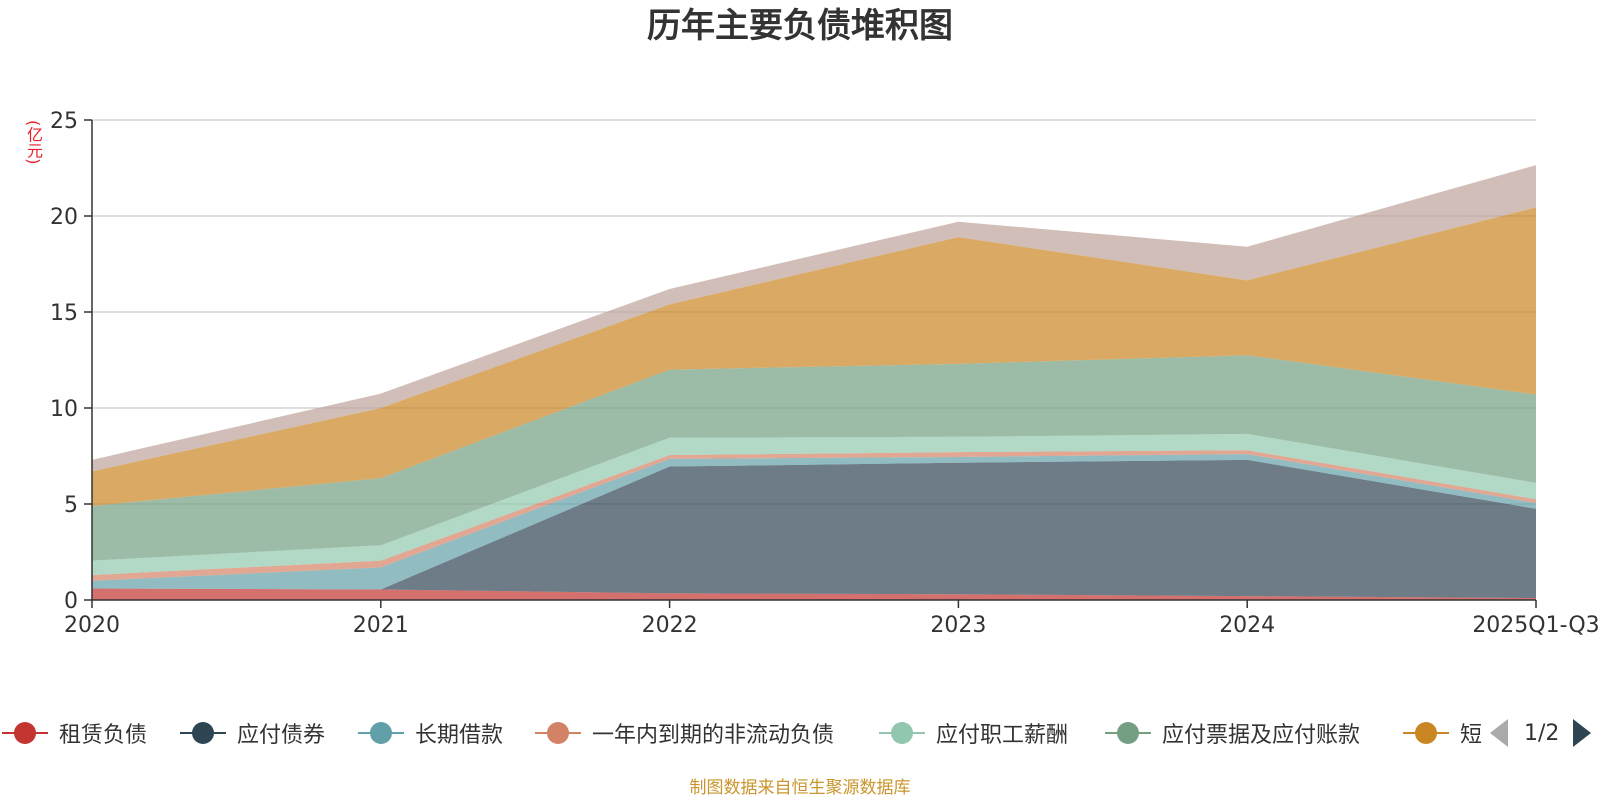 This screenshot has width=1600, height=800. Describe the element at coordinates (1261, 735) in the screenshot. I see `legend-label: 应付票据及应付账款` at that location.